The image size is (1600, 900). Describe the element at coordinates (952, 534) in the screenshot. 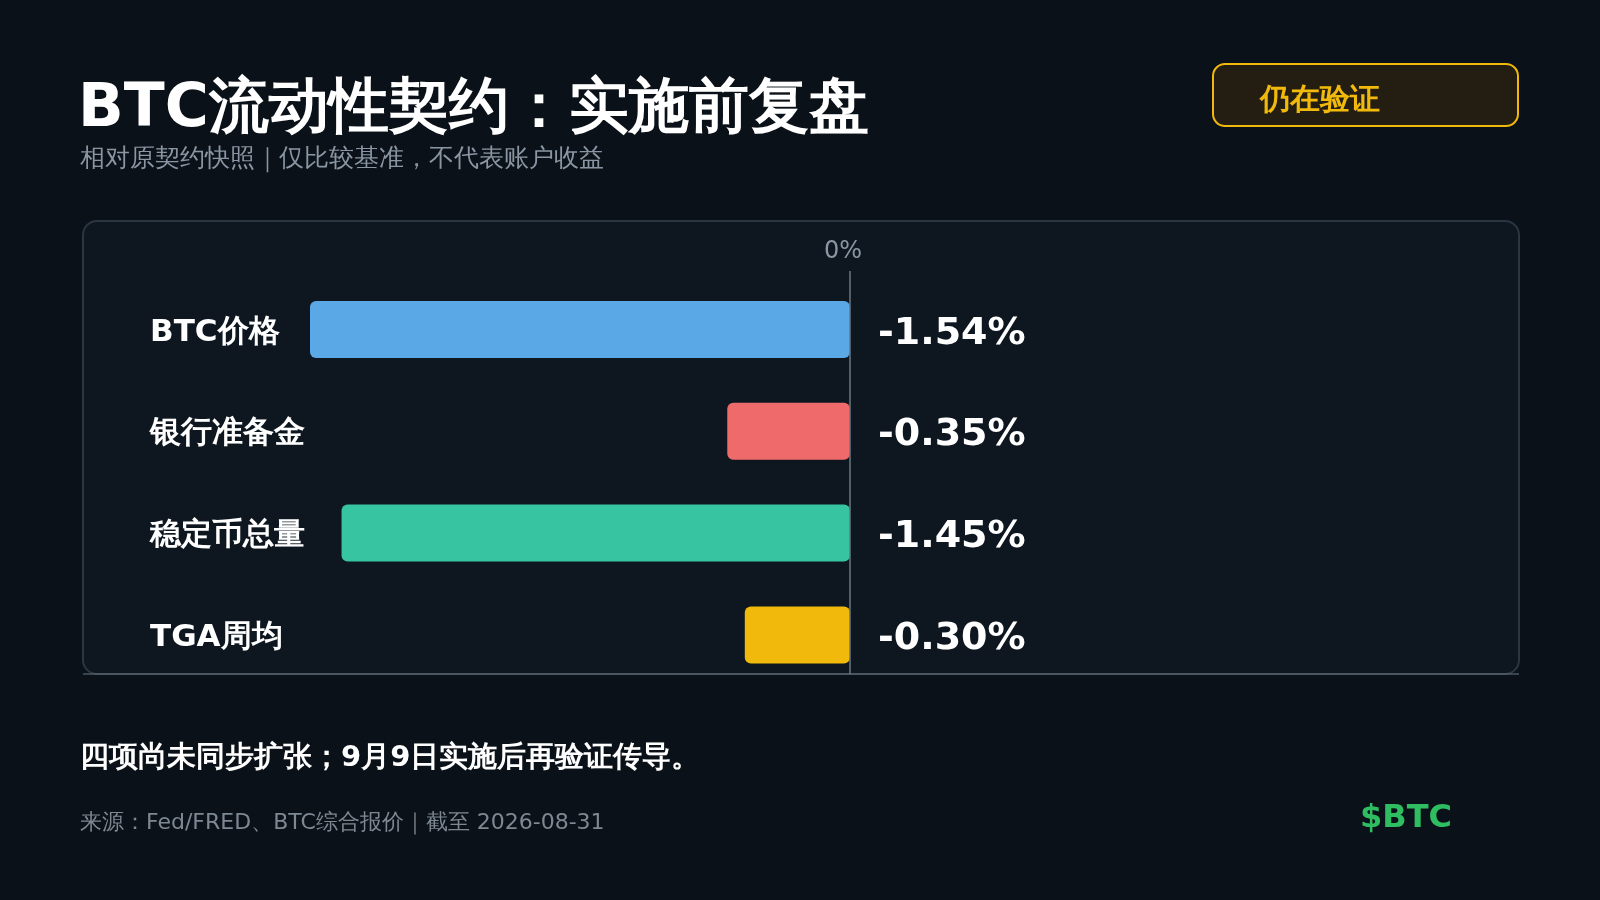

I see `data-label: -1.45%` at that location.